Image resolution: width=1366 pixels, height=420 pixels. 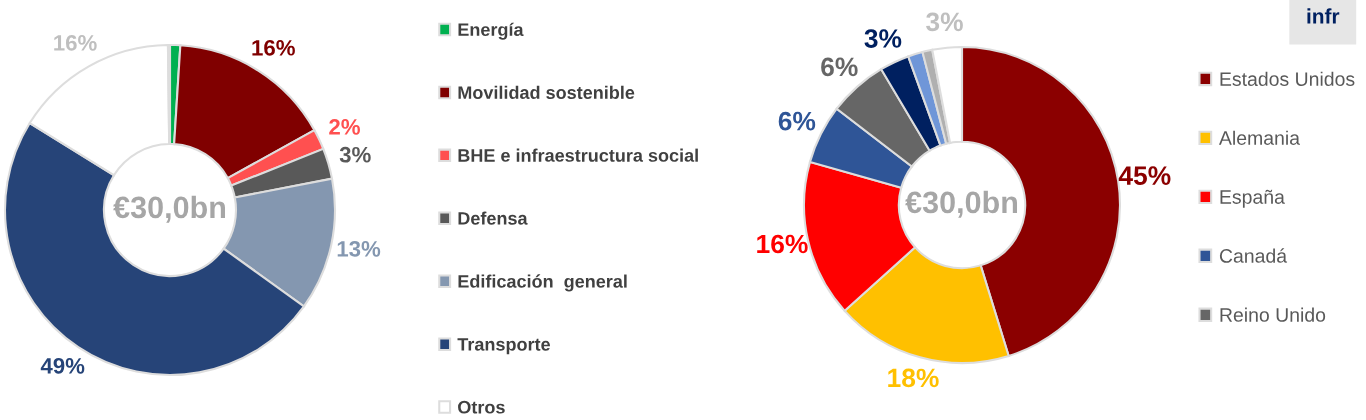 What do you see at coordinates (1287, 78) in the screenshot?
I see `legend-label: Estados Unidos` at bounding box center [1287, 78].